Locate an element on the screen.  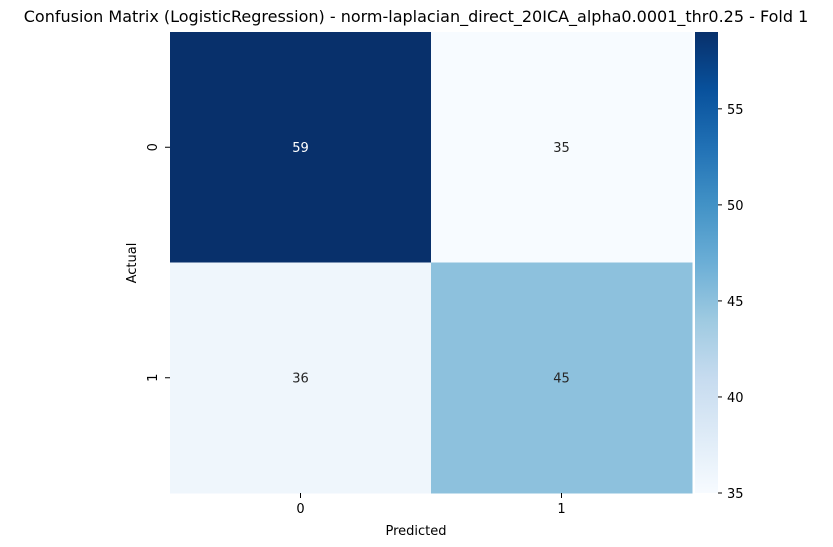
cell-value-label-r1-c0: 36 is located at coordinates (300, 378).